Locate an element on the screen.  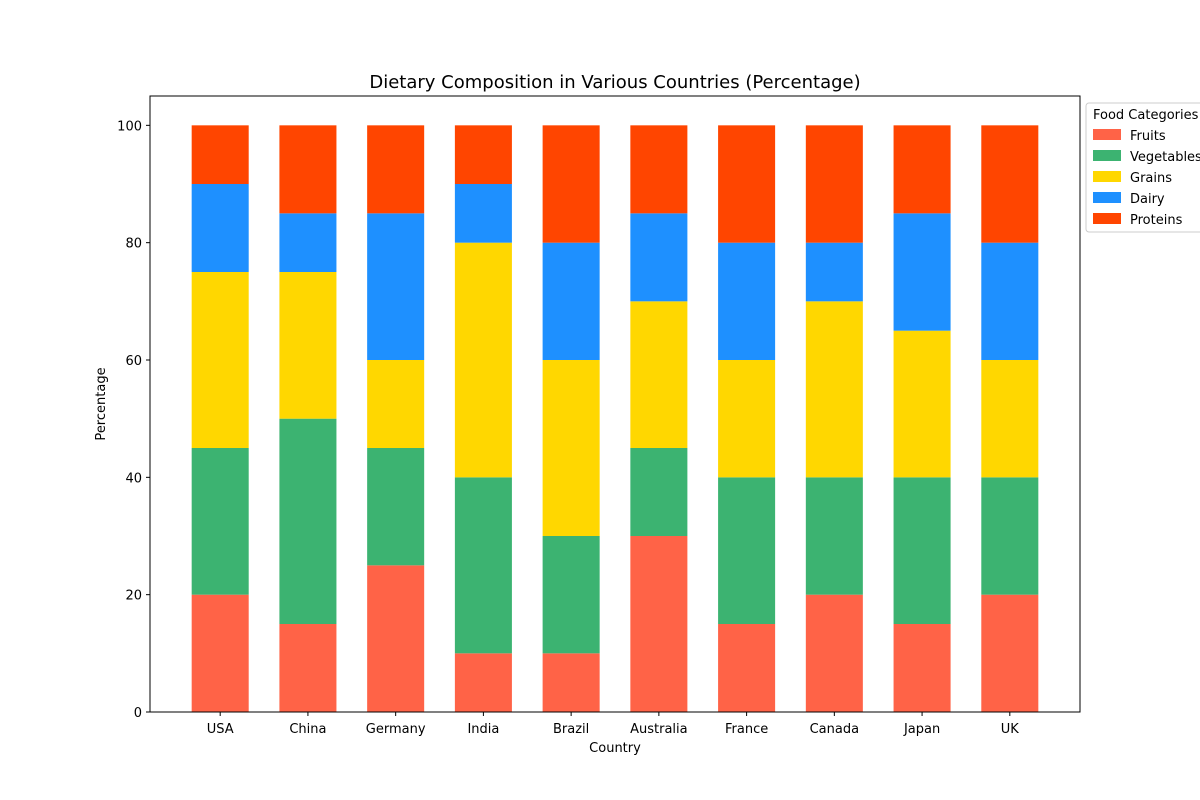
x-tick-label: France is located at coordinates (746, 729).